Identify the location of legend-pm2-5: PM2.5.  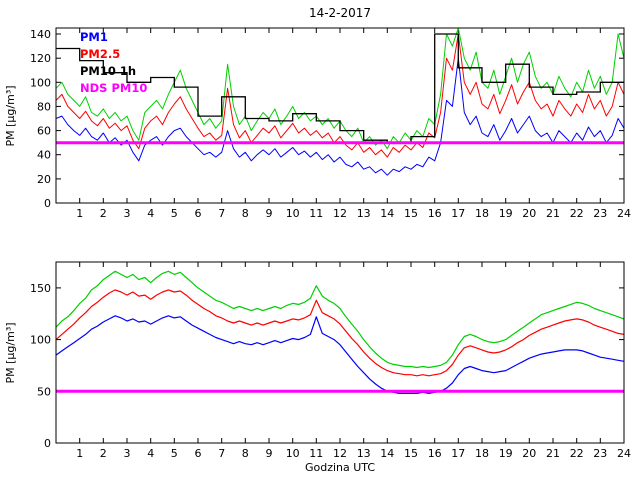
(100, 54).